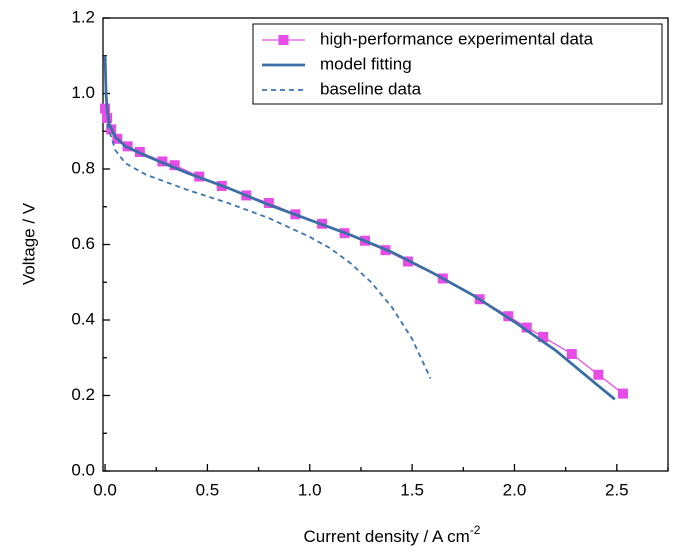 This screenshot has width=678, height=553. Describe the element at coordinates (515, 489) in the screenshot. I see `x-tick-label: 2.0` at that location.